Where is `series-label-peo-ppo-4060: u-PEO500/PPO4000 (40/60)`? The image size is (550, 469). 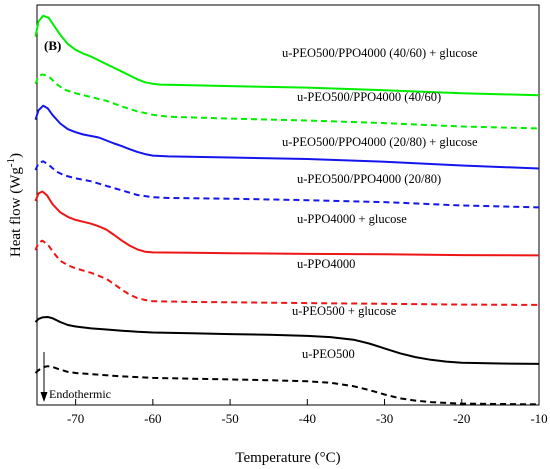 series-label-peo-ppo-4060: u-PEO500/PPO4000 (40/60) is located at coordinates (369, 97).